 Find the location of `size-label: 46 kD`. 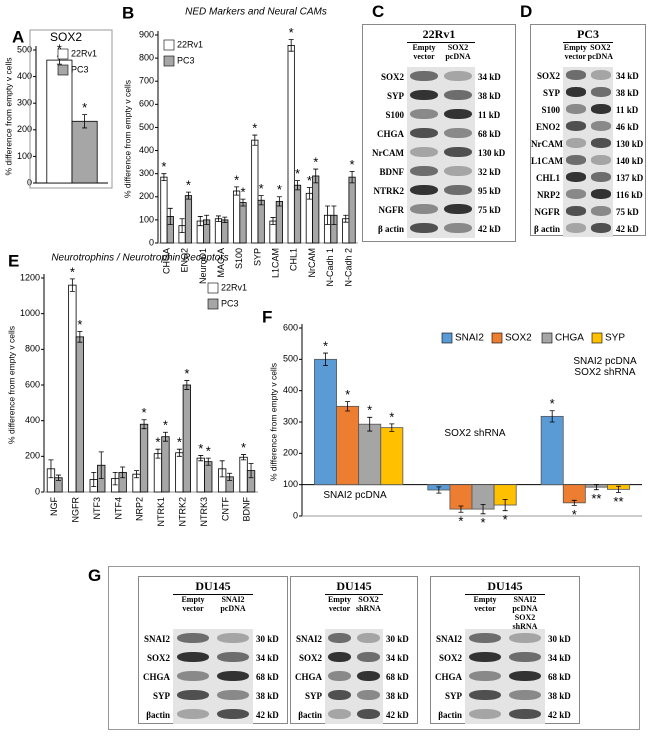

size-label: 46 kD is located at coordinates (627, 126).